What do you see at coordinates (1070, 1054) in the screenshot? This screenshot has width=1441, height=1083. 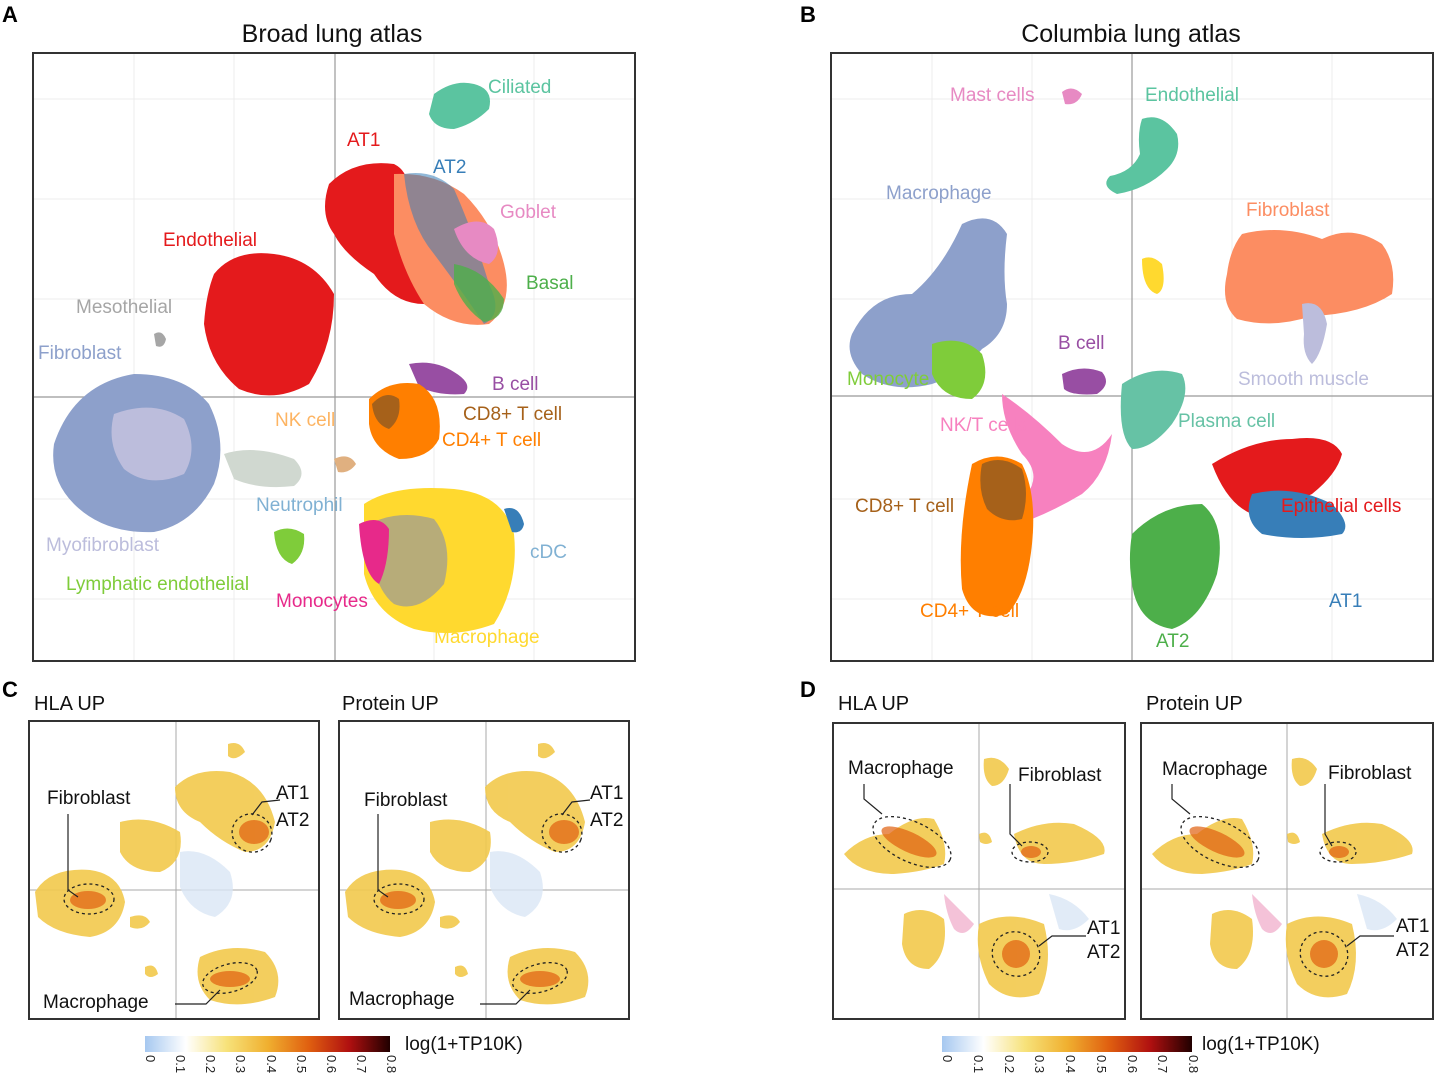 I see `colorbar-d: 0 0.1 0.2 0.3 0.4 0.5 0.6 0.7 0.8` at bounding box center [1070, 1054].